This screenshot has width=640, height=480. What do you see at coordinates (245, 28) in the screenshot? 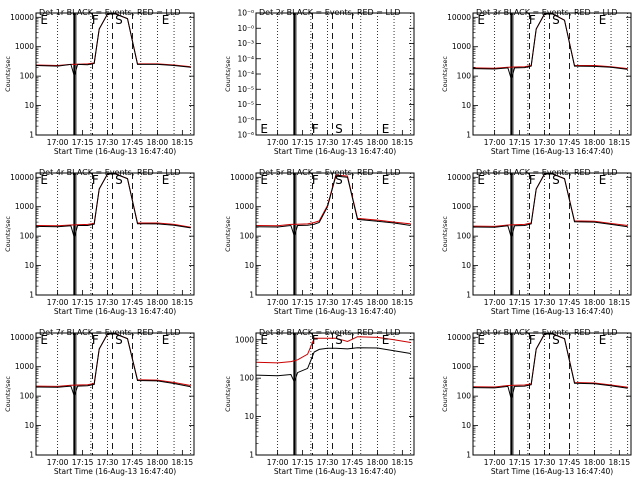
I see `y-tick-label: 10⁻⁰` at bounding box center [245, 28].